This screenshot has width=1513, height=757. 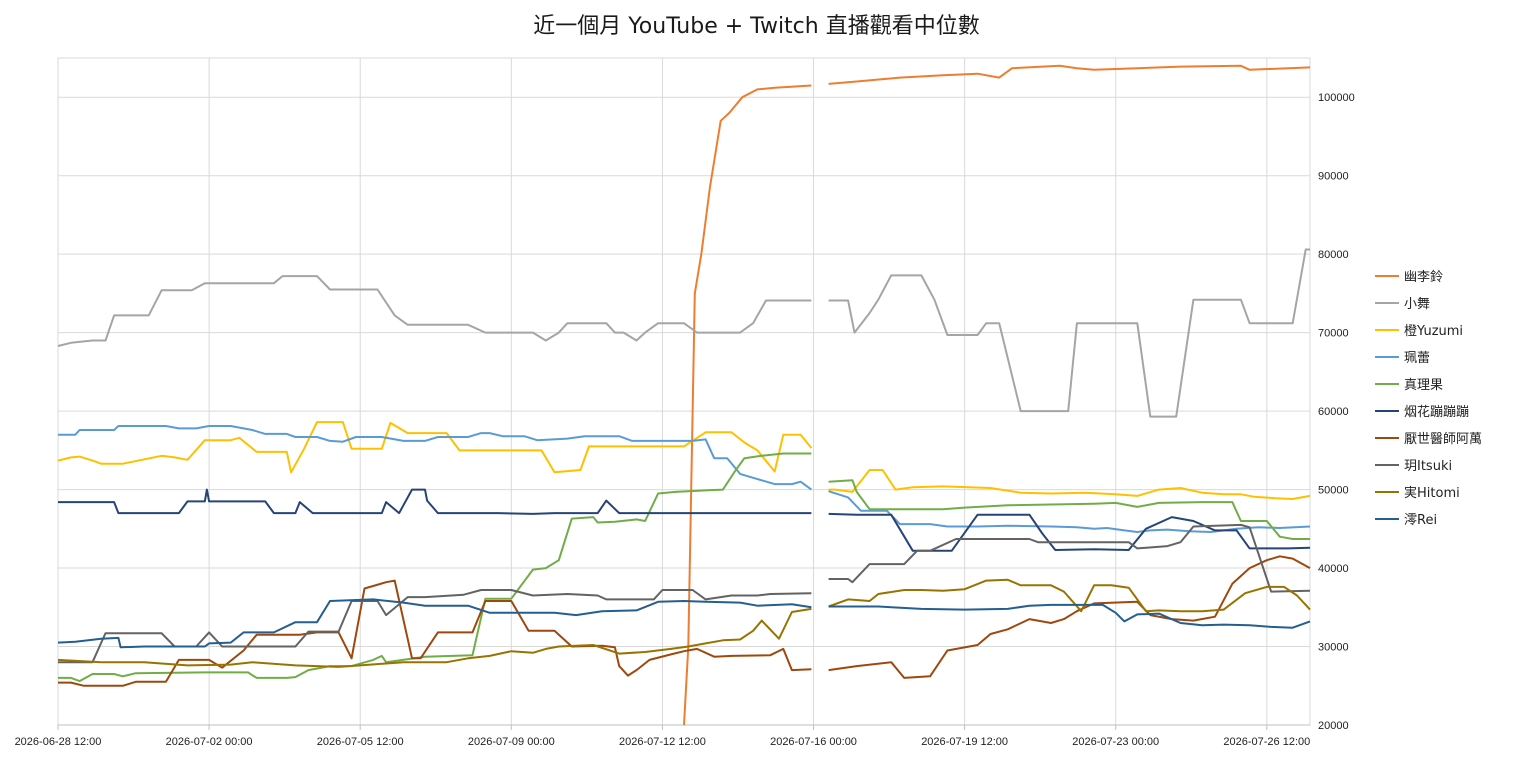 I want to click on y-tick-label: 40000, so click(x=1333, y=569).